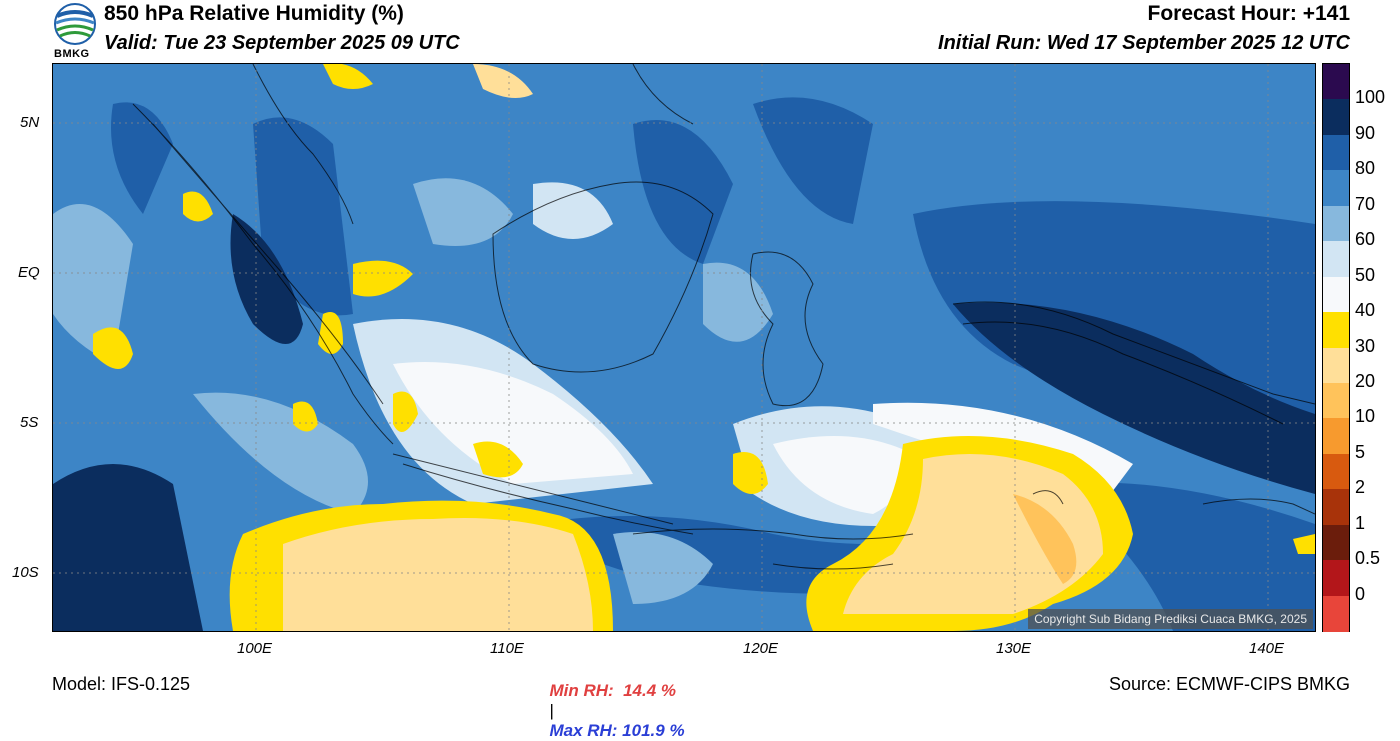 The width and height of the screenshot is (1400, 741). Describe the element at coordinates (1370, 97) in the screenshot. I see `colorbar-label: 100` at that location.